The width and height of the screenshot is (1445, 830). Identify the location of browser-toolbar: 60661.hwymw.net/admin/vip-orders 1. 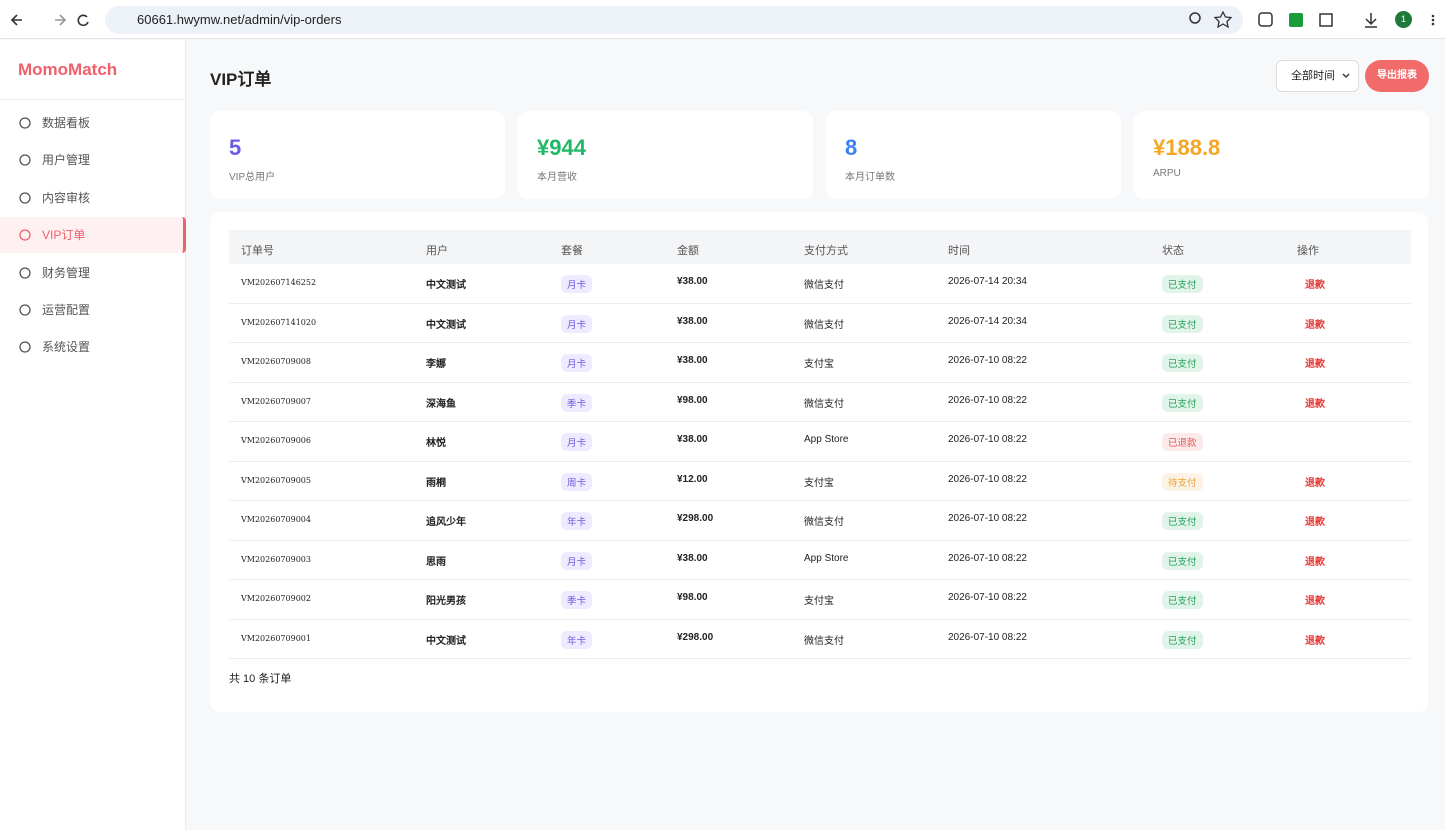
(722, 19).